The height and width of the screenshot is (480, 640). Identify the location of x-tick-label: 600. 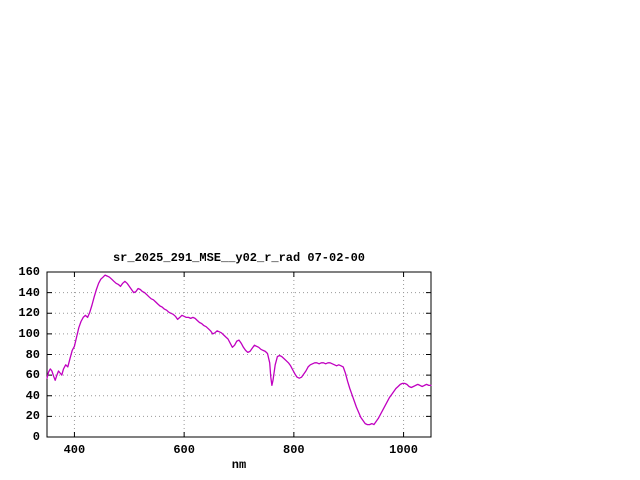
(184, 450).